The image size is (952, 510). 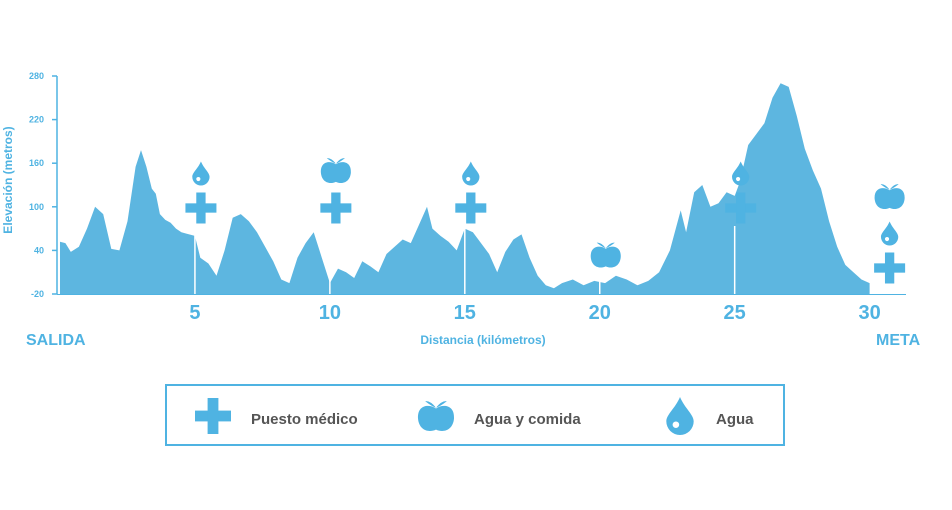 I want to click on marker-lines, so click(x=465, y=260).